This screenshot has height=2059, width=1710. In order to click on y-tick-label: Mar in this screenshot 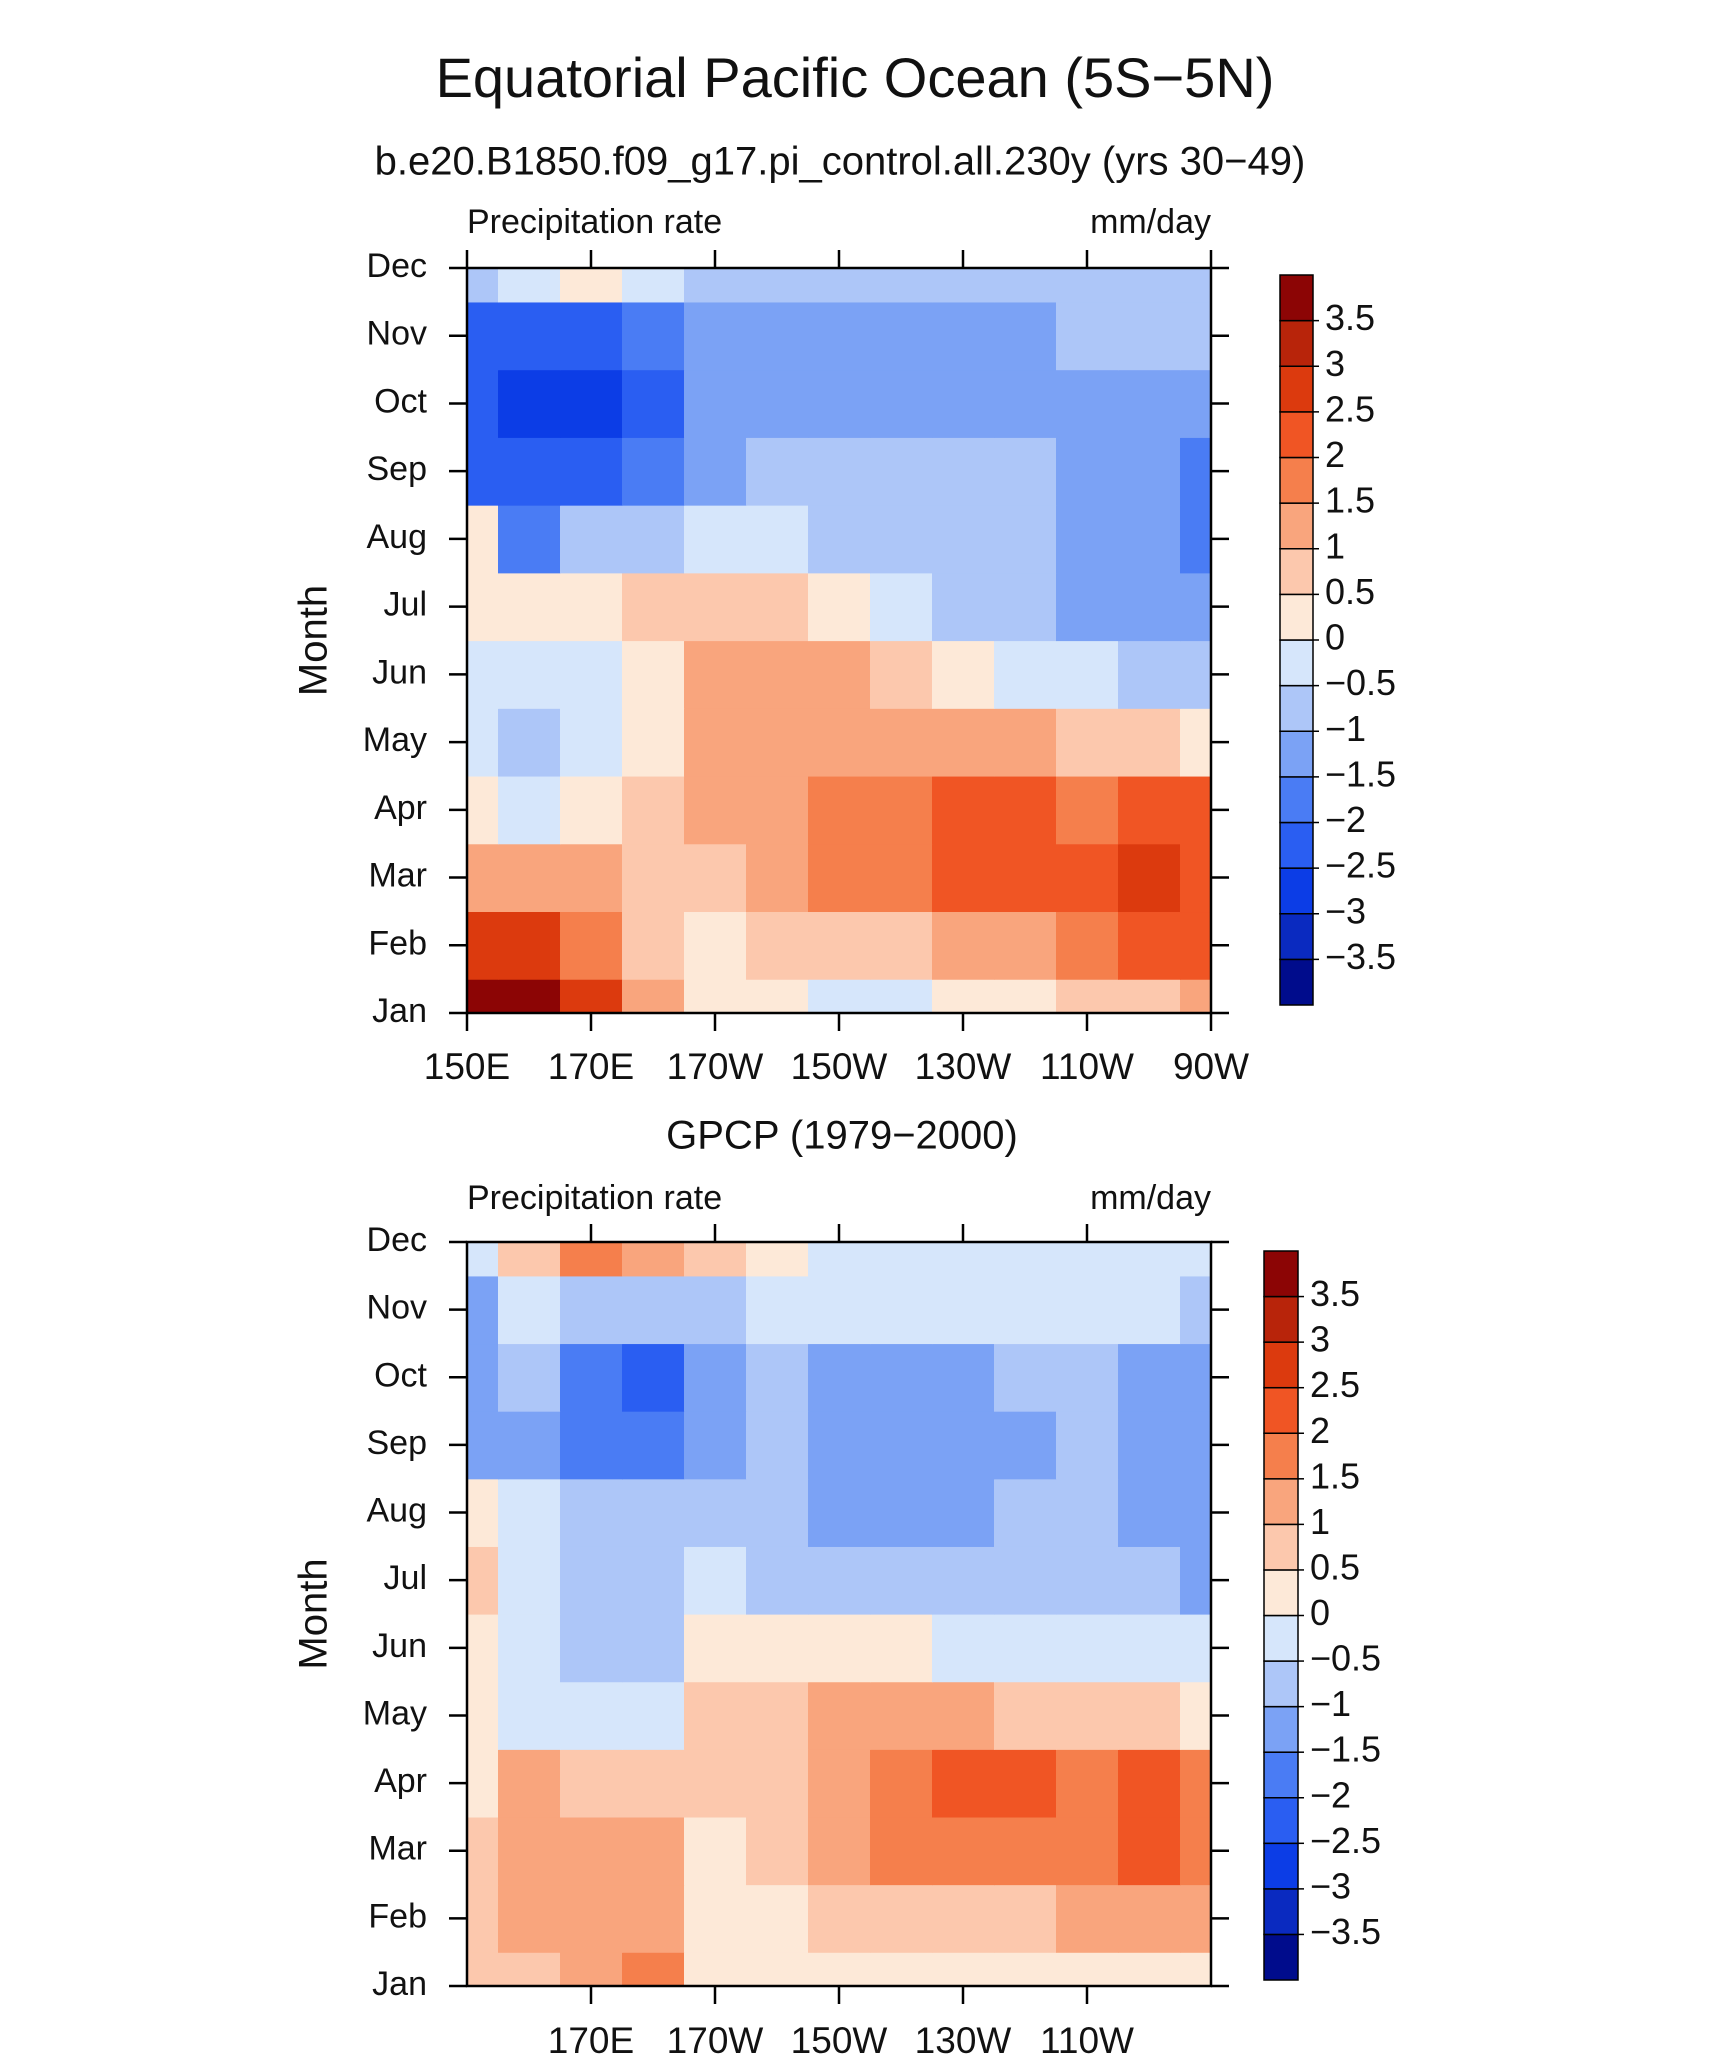, I will do `click(397, 876)`.